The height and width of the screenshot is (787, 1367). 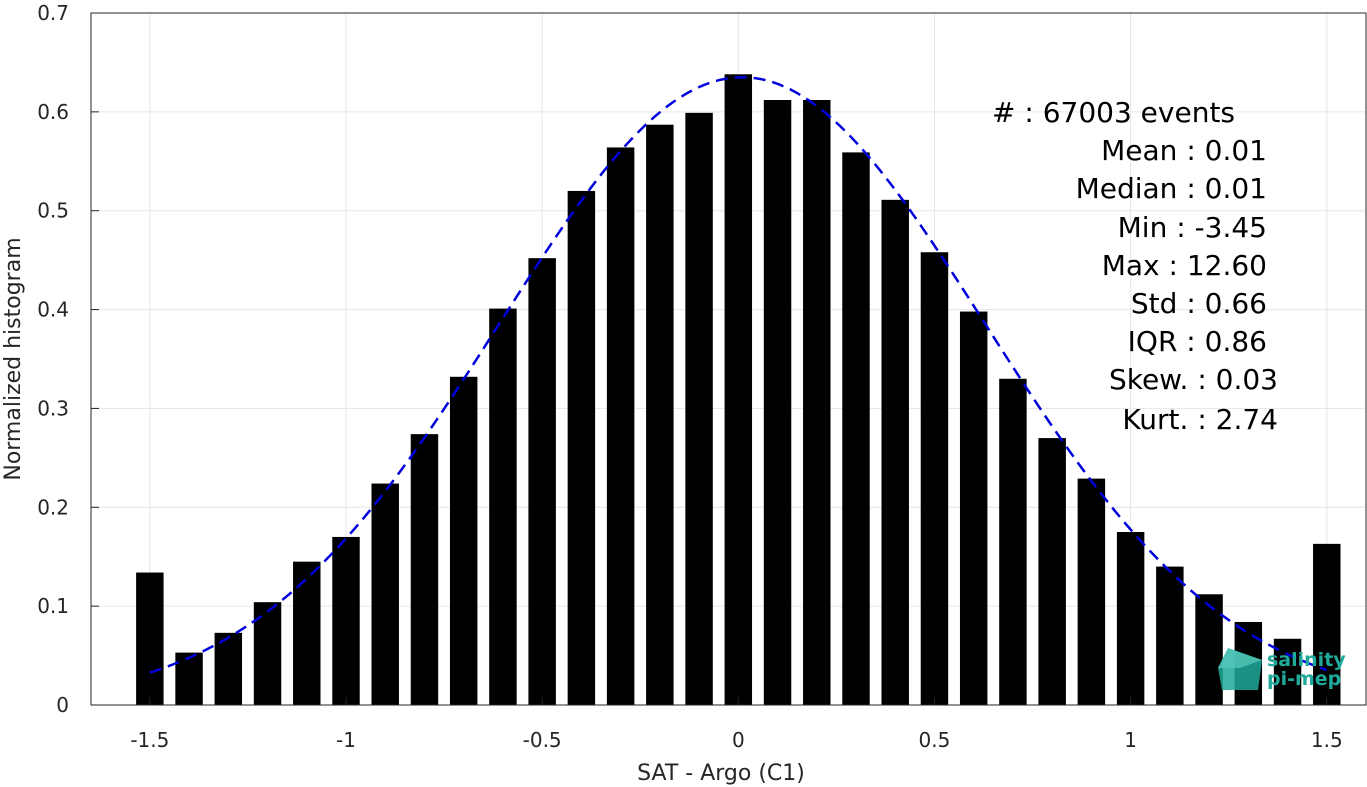 I want to click on stat-std: Std : 0.66, so click(x=1199, y=303).